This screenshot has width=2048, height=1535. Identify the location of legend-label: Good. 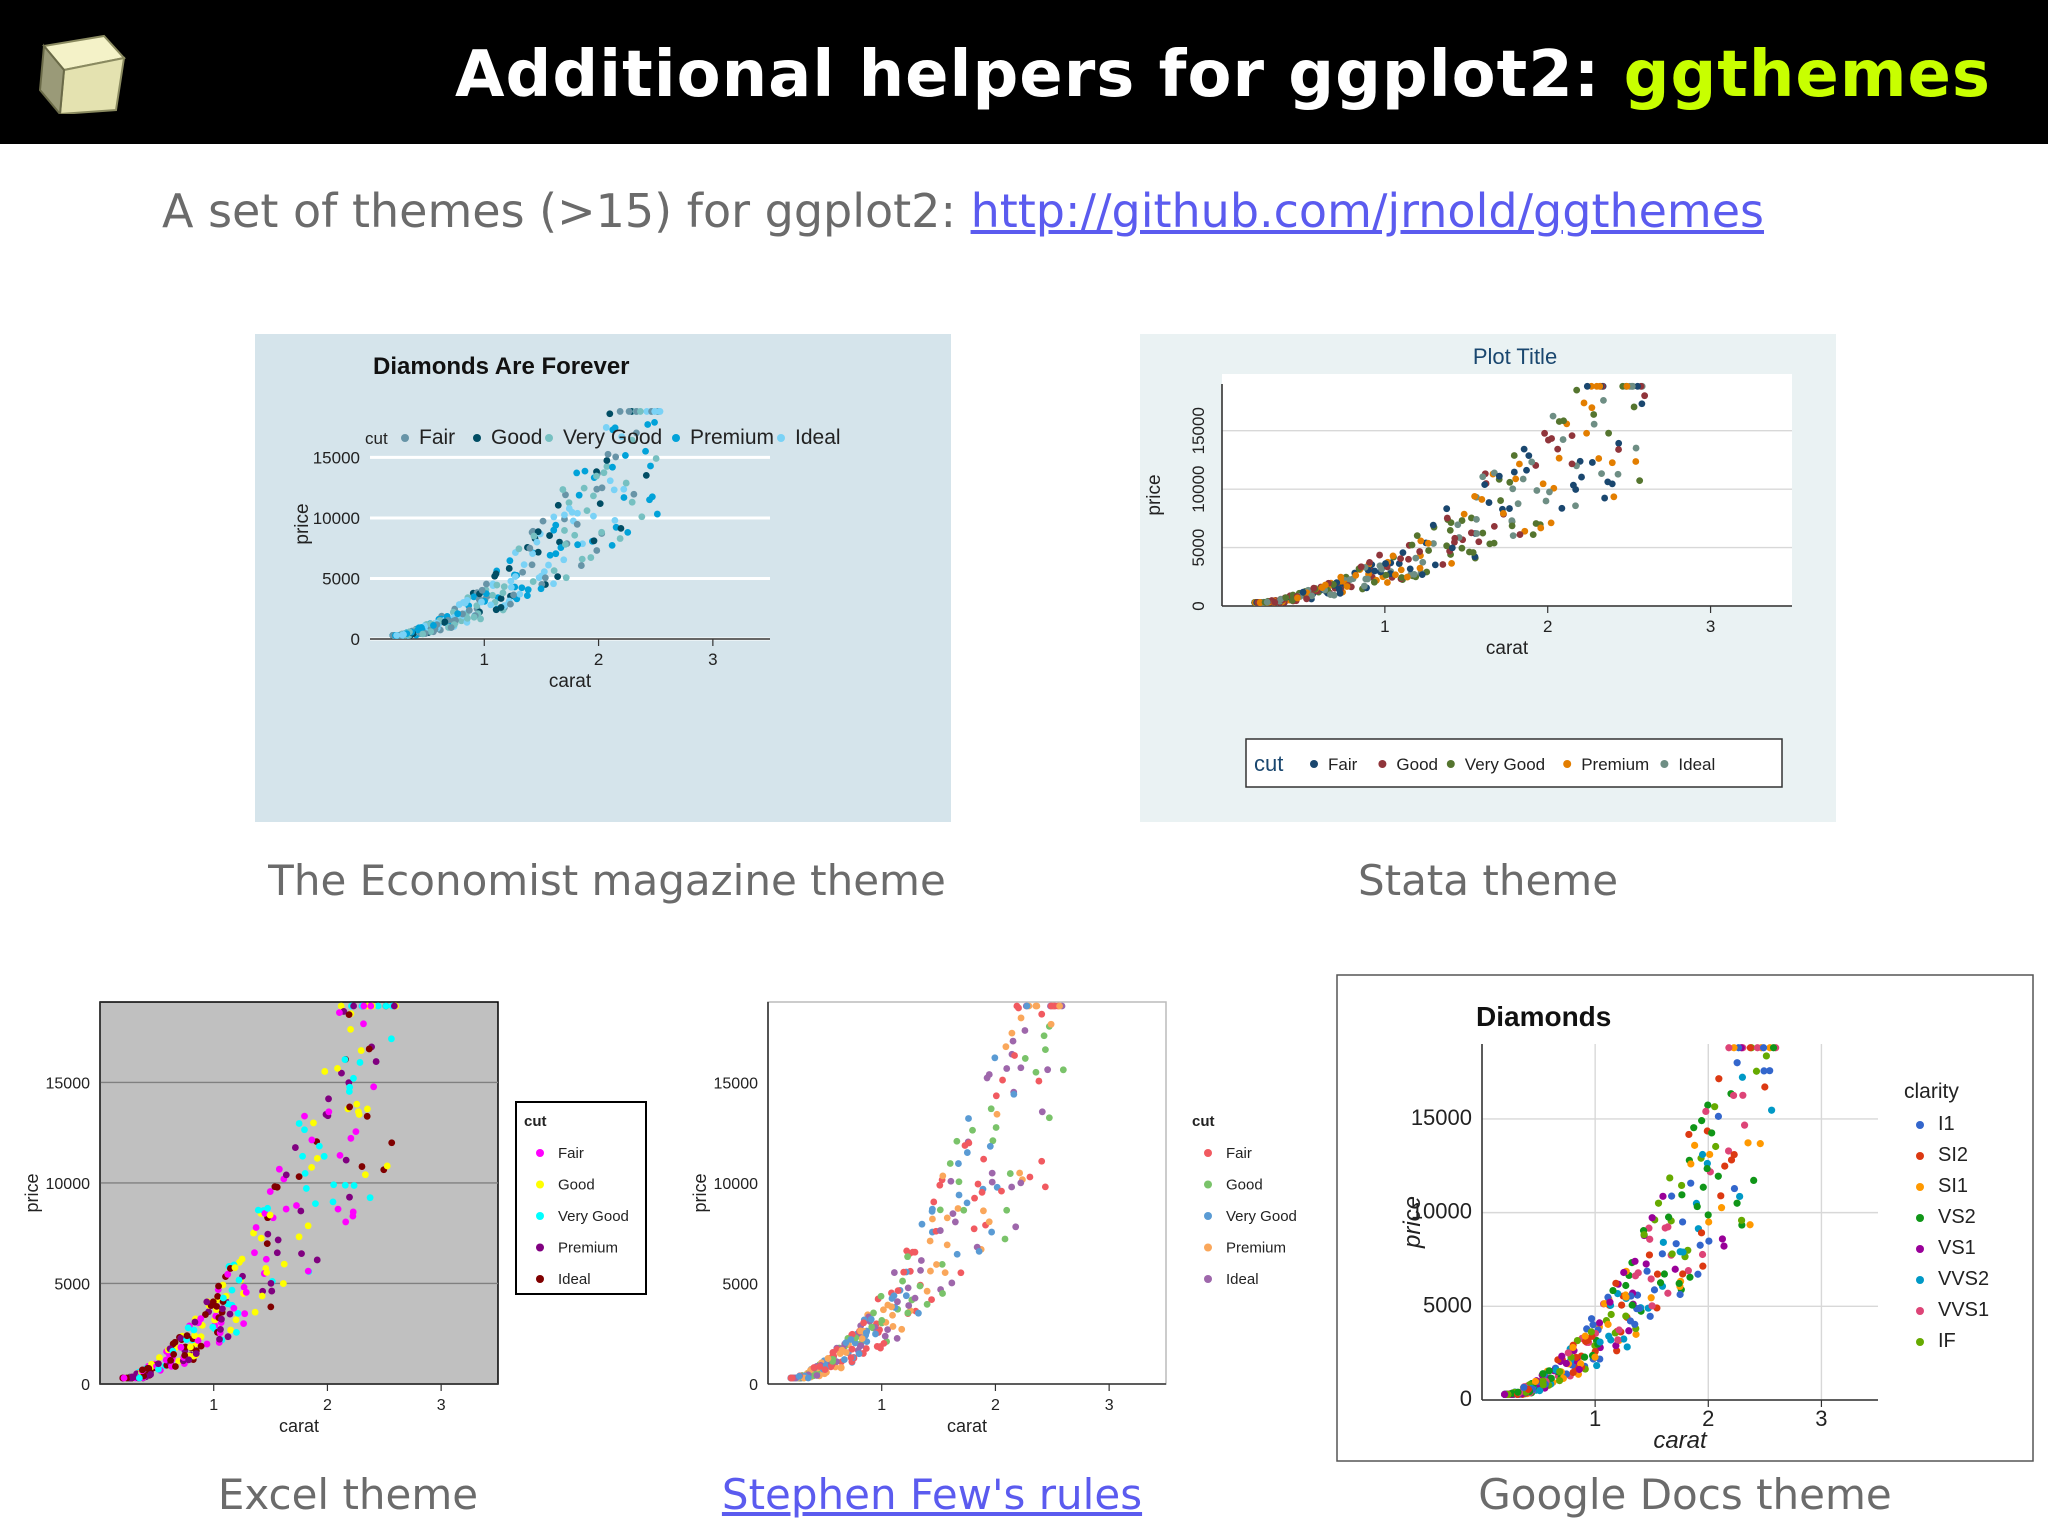
(1417, 764).